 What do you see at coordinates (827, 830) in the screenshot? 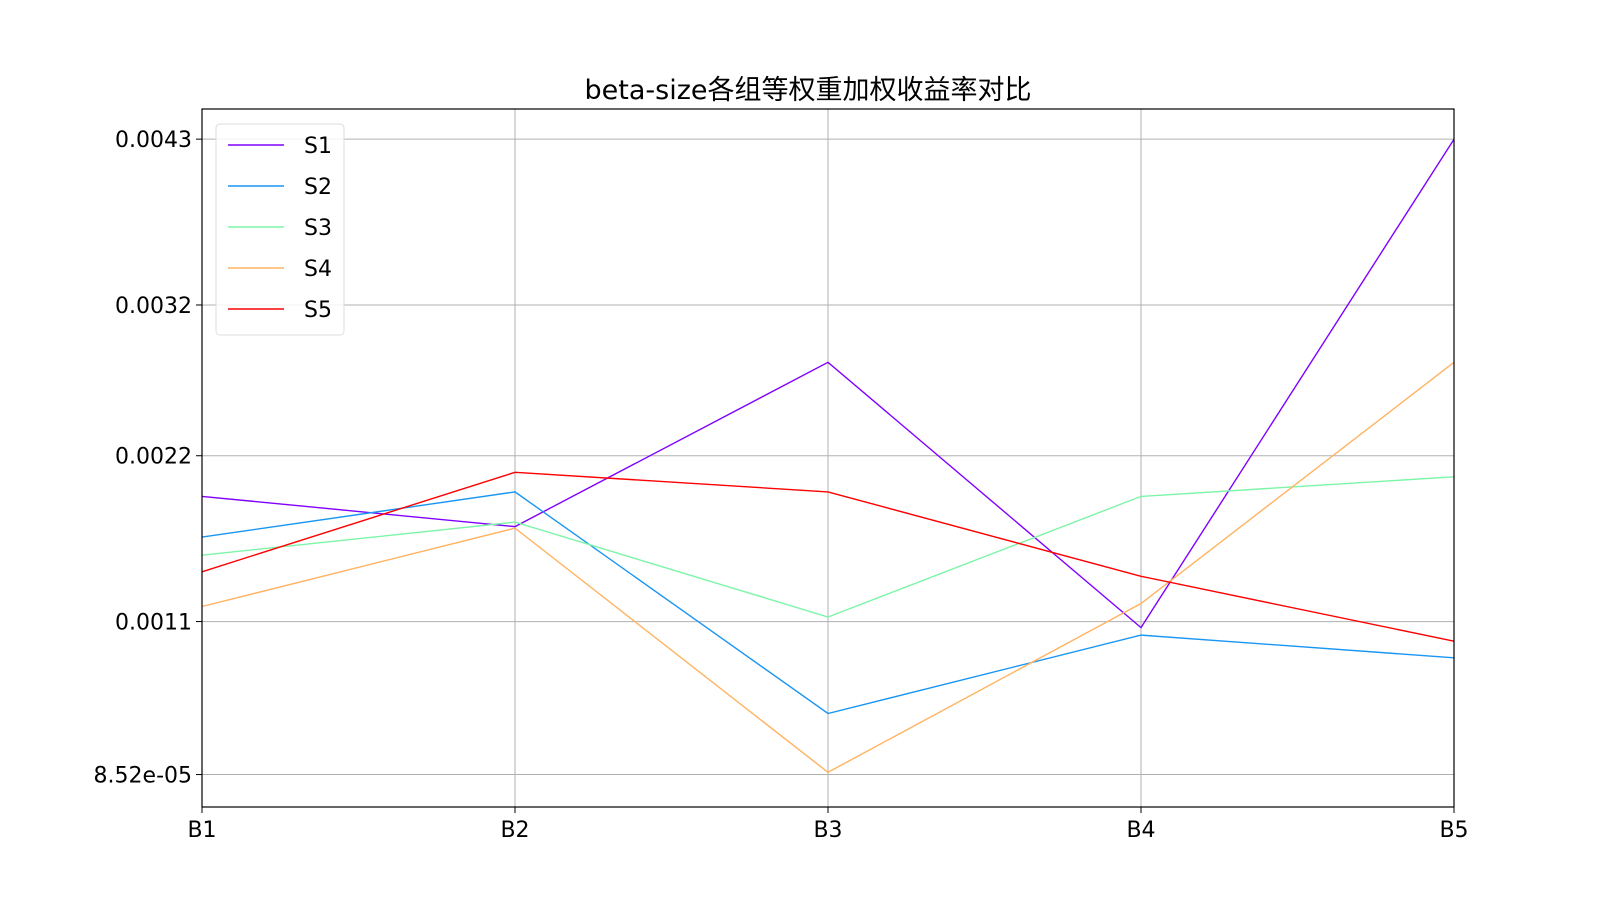
I see `x-tick-label: B3` at bounding box center [827, 830].